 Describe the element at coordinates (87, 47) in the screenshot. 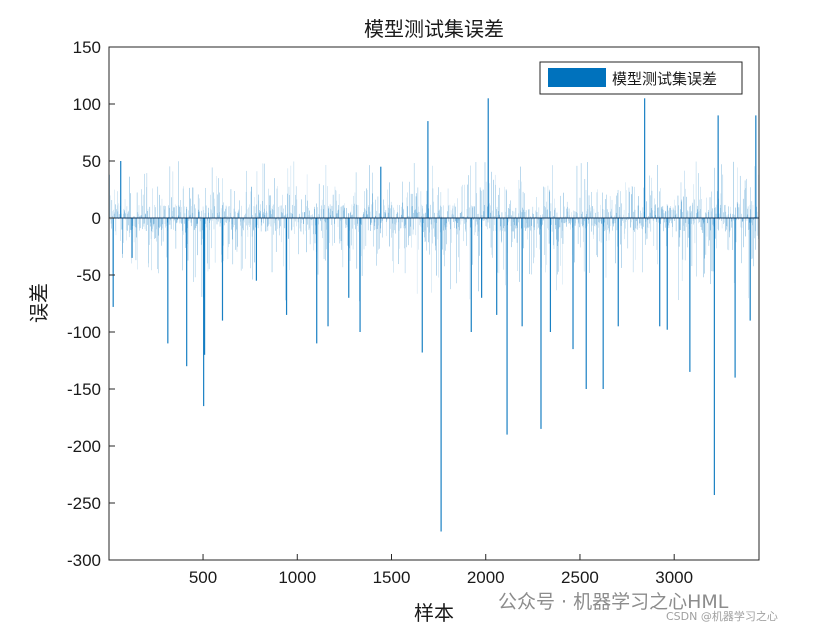

I see `y-tick-label: 150` at that location.